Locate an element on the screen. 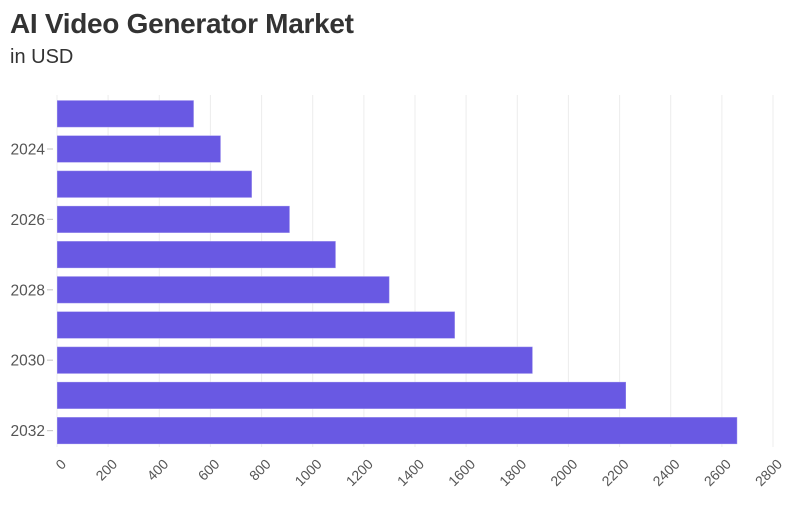 This screenshot has width=794, height=507. y-tick-label-2030: 2030 is located at coordinates (28, 361).